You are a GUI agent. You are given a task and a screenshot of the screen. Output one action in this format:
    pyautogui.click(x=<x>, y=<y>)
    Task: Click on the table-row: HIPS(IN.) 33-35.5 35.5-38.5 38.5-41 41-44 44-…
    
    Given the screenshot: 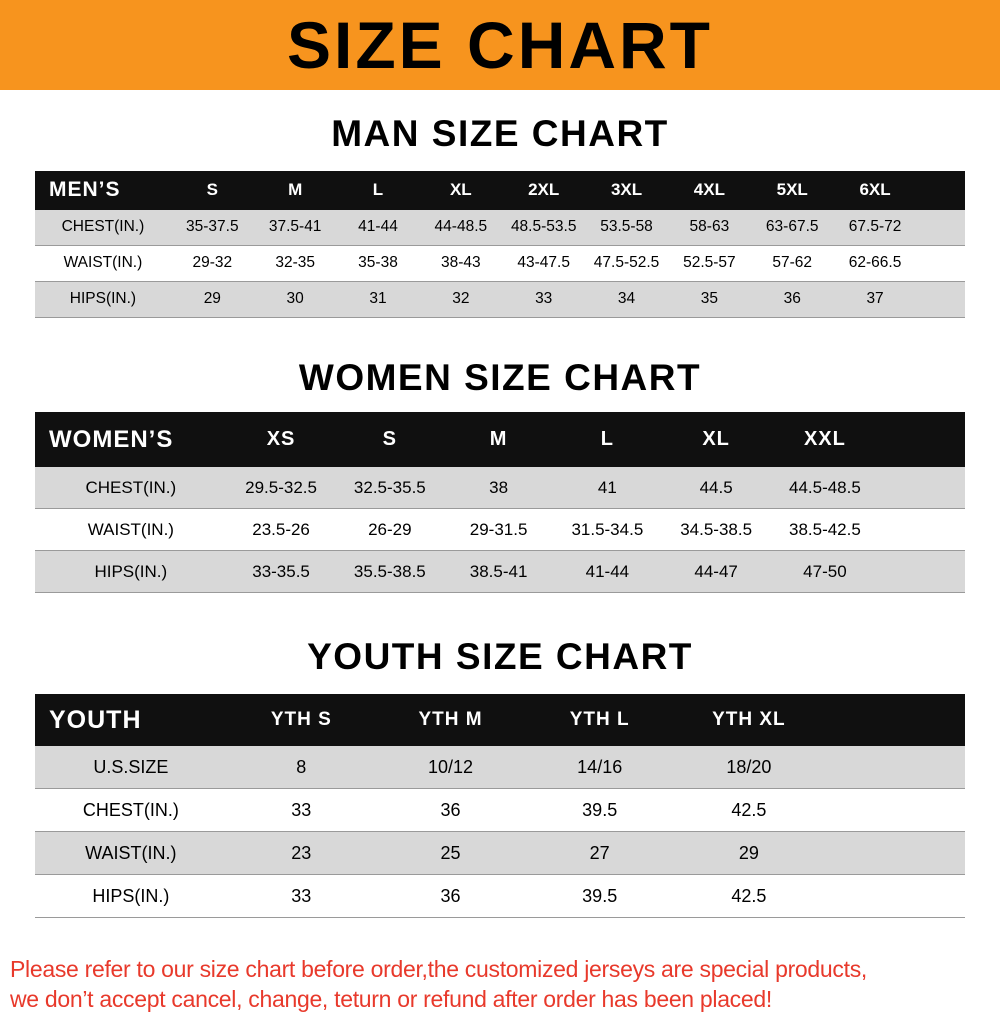 What is the action you would take?
    pyautogui.click(x=500, y=571)
    